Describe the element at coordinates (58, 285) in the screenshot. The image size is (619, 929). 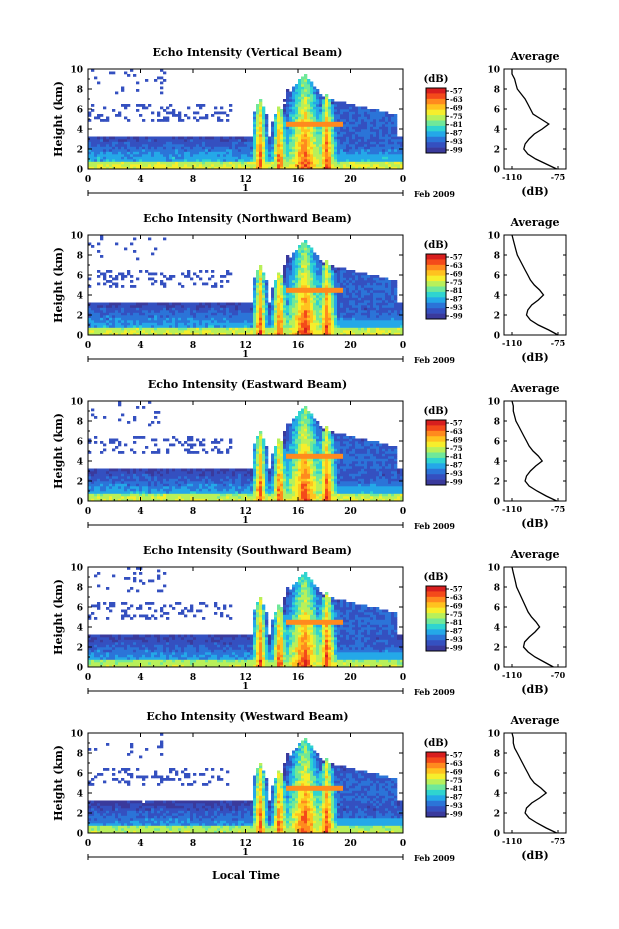
I see `y-axis-label: Height (km)` at that location.